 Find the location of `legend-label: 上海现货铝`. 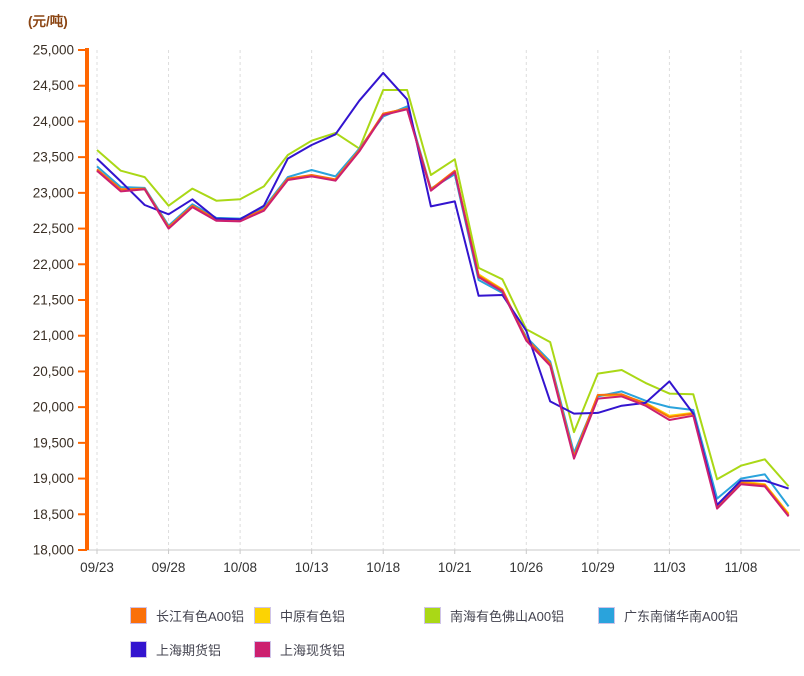

legend-label: 上海现货铝 is located at coordinates (313, 650).